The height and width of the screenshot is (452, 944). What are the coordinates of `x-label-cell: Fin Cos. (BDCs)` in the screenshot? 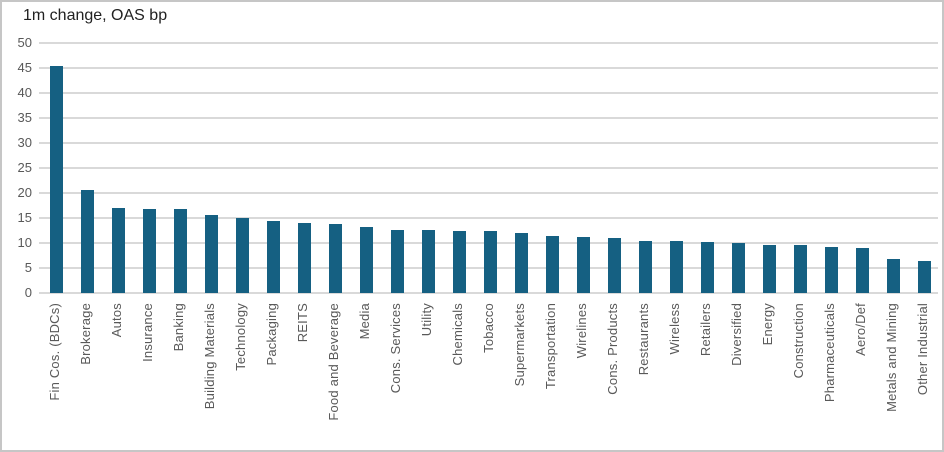 It's located at (54, 376).